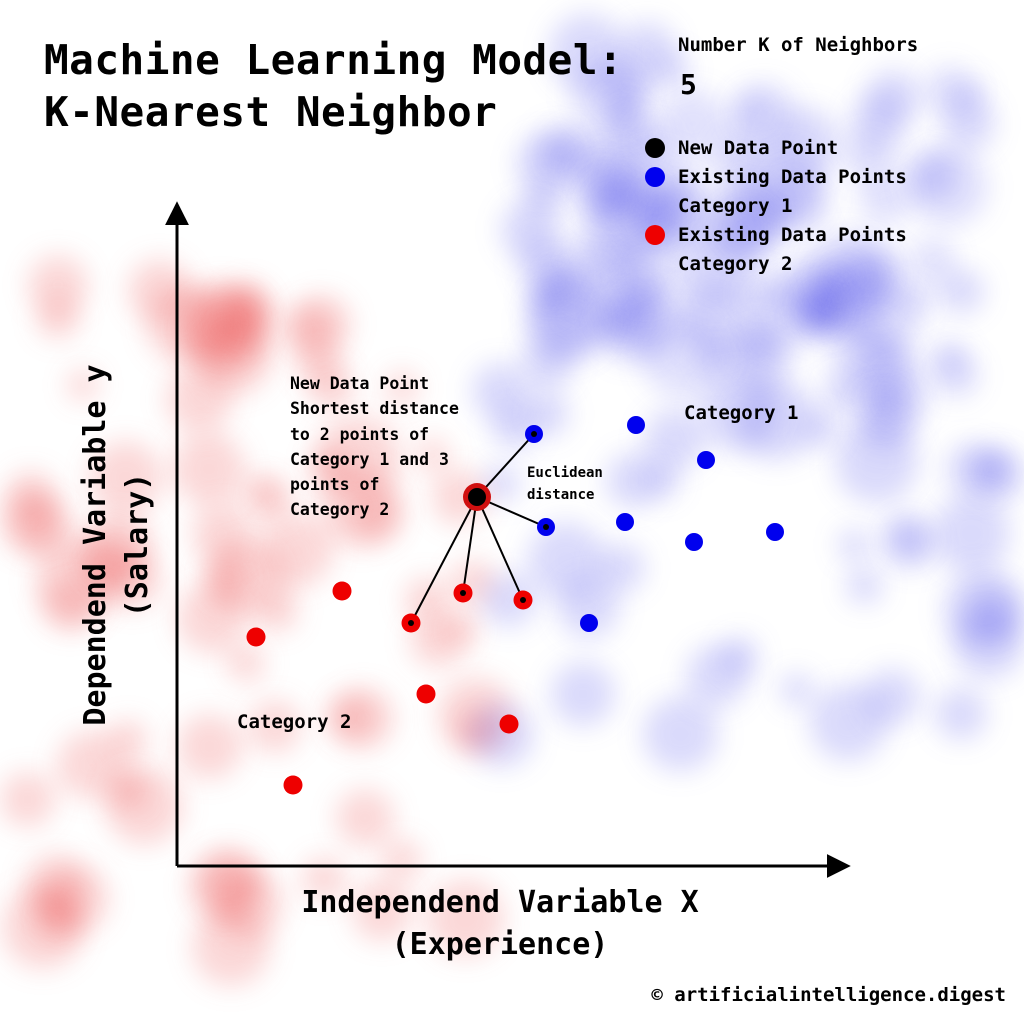 The height and width of the screenshot is (1024, 1024). What do you see at coordinates (369, 459) in the screenshot?
I see `annotation-line: Category 1 and 3` at bounding box center [369, 459].